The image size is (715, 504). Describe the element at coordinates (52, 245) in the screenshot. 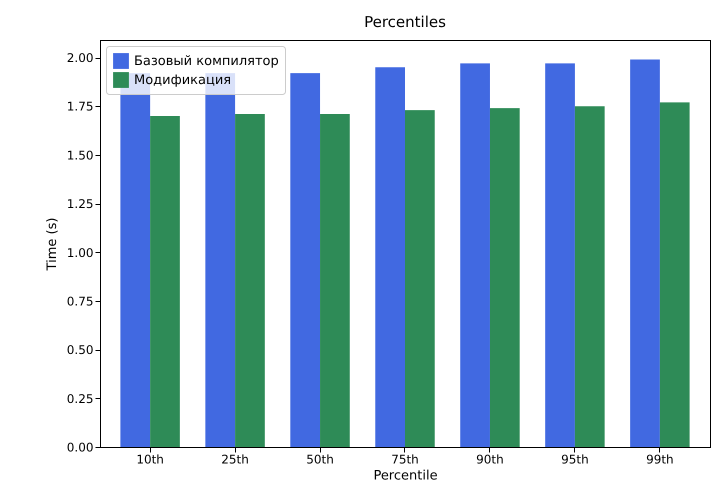

I see `y-axis-title: Time (s)` at that location.